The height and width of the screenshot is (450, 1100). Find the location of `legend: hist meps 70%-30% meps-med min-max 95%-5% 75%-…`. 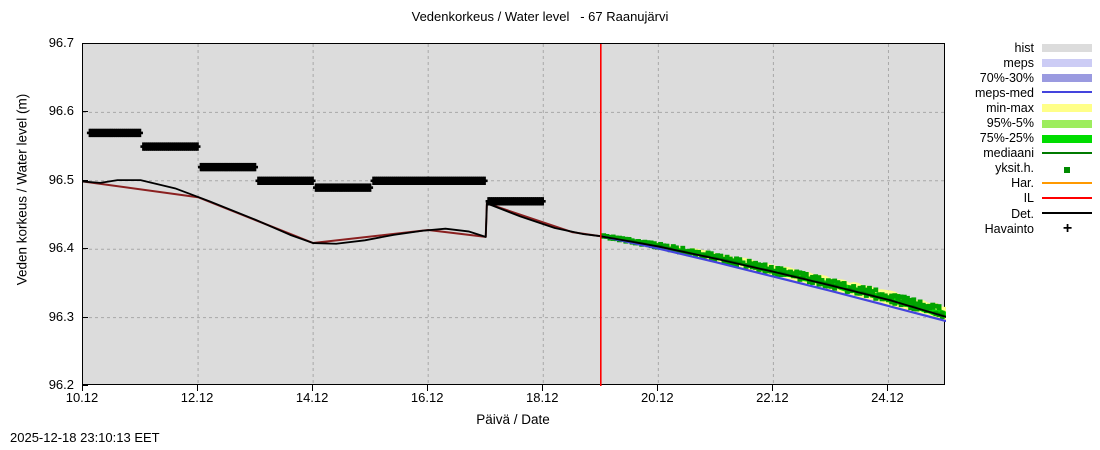

legend: hist meps 70%-30% meps-med min-max 95%-5% 75%-… is located at coordinates (1023, 139).